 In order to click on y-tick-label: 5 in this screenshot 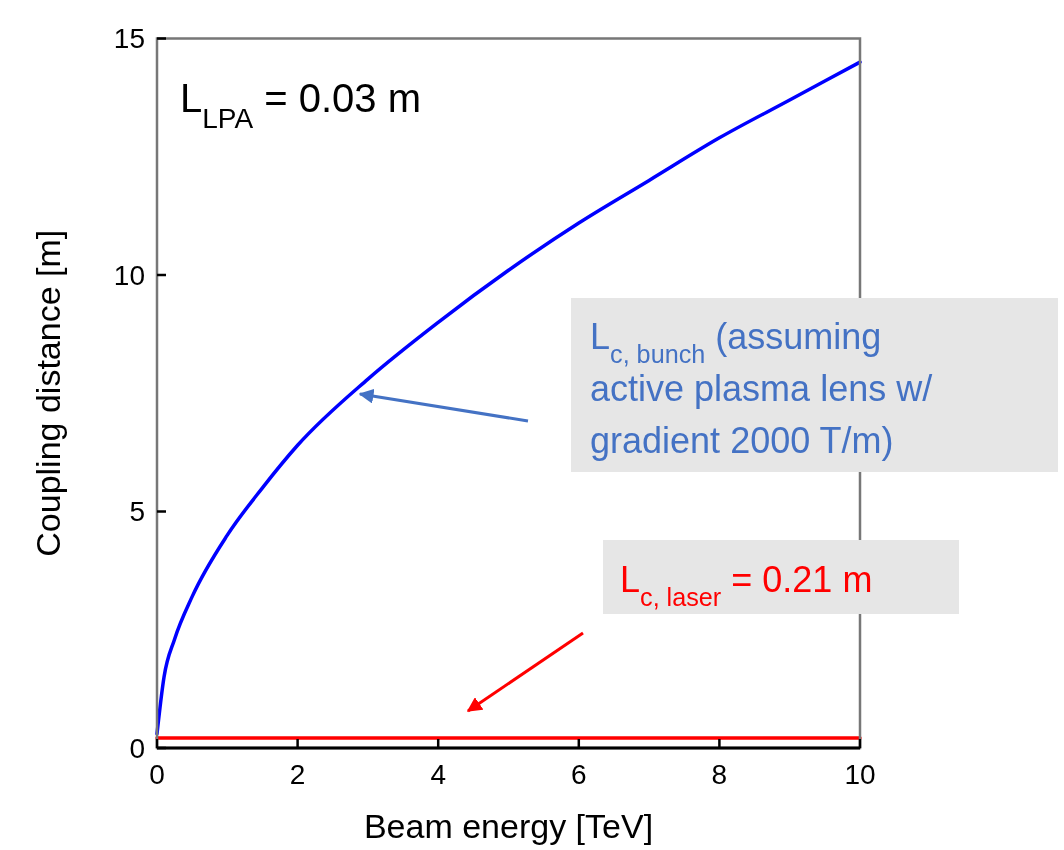, I will do `click(137, 512)`.